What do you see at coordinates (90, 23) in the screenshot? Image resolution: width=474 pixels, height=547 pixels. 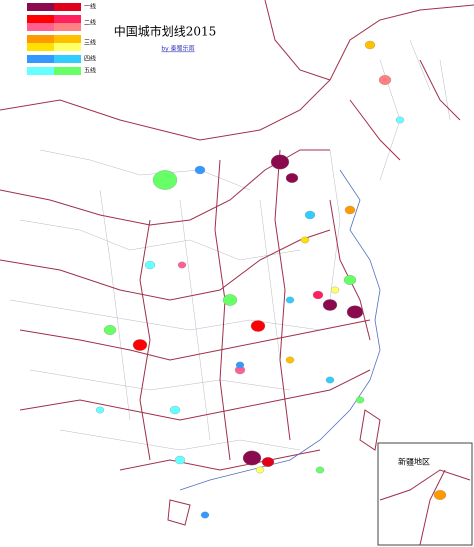 I see `legend-label: 二线` at bounding box center [90, 23].